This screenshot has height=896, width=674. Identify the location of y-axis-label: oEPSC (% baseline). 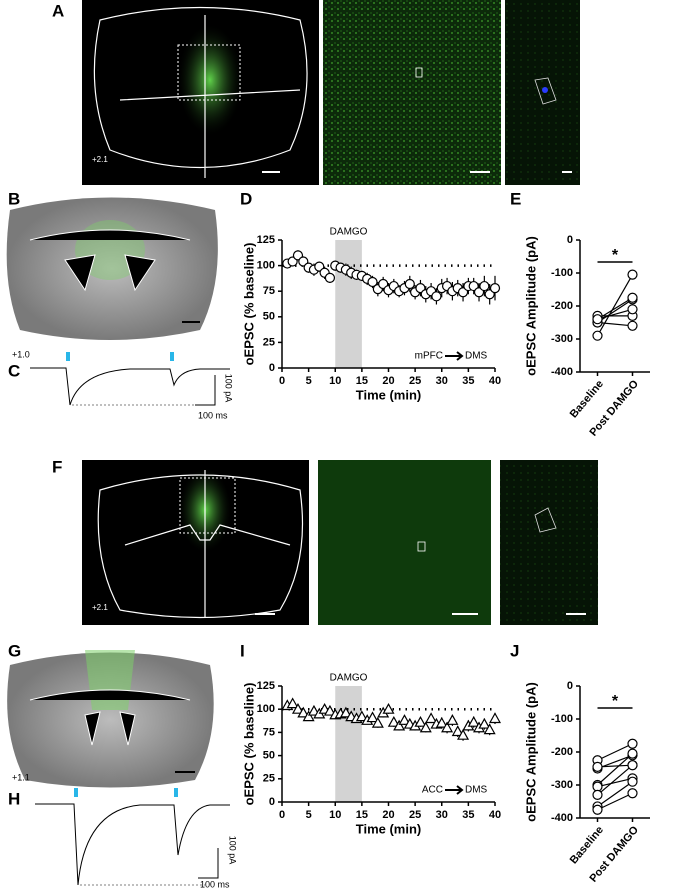
(248, 744).